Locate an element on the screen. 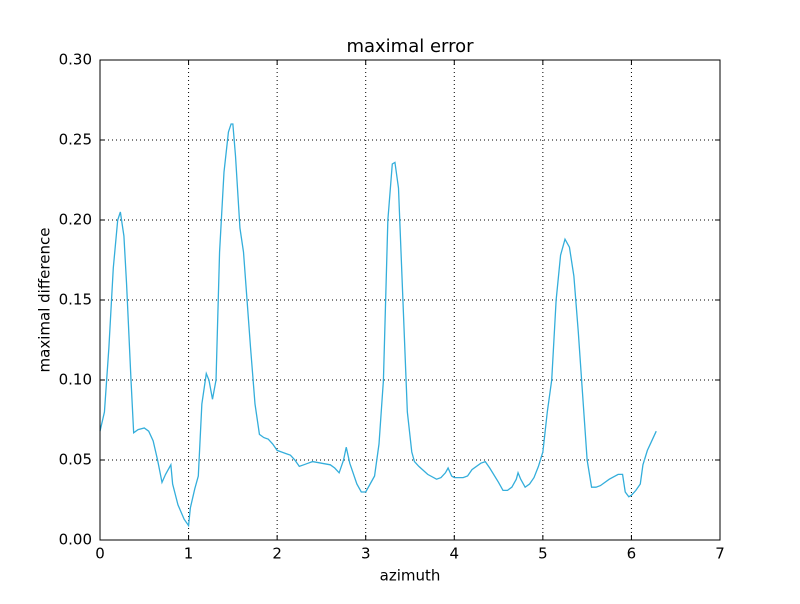 The image size is (800, 604). x-tick-label: 6 is located at coordinates (632, 554).